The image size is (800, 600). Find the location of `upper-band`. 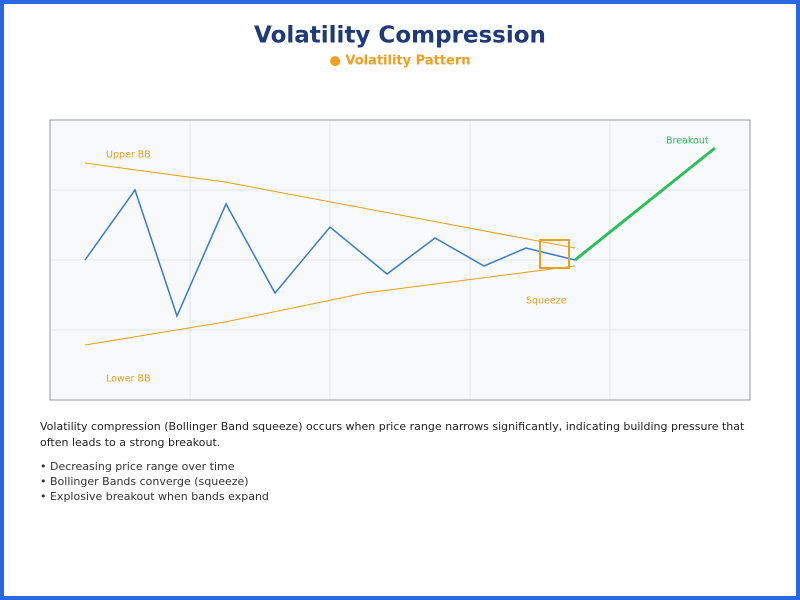

upper-band is located at coordinates (330, 205).